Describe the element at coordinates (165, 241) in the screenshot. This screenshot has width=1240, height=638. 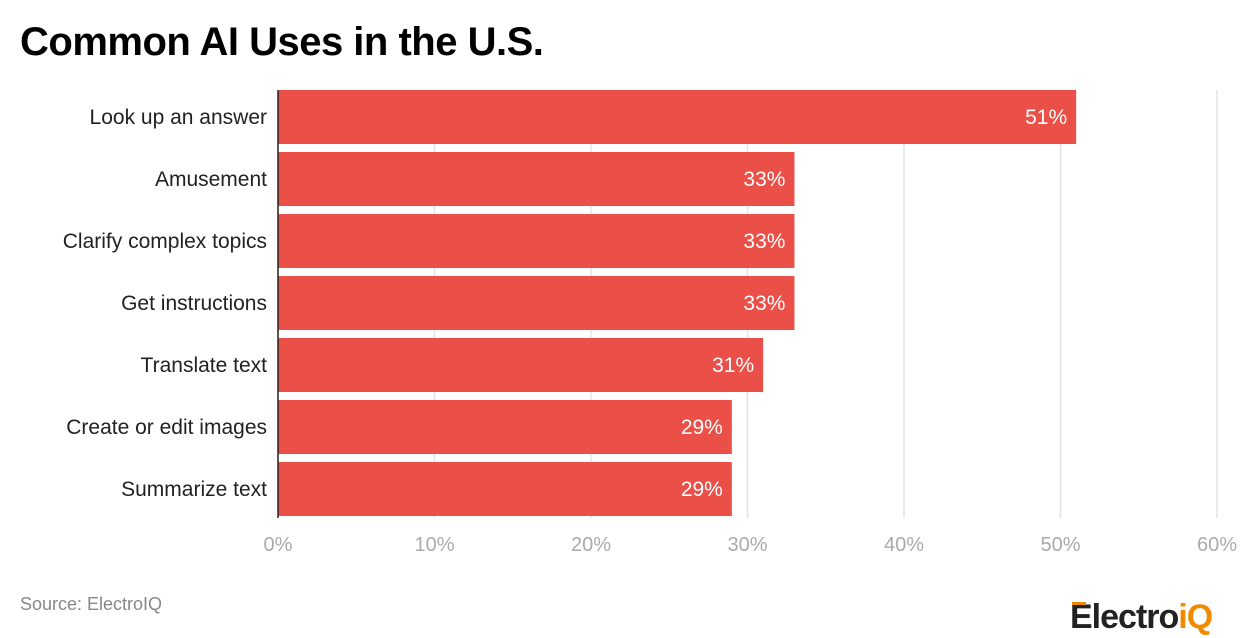
I see `category-label: Clarify complex topics` at that location.